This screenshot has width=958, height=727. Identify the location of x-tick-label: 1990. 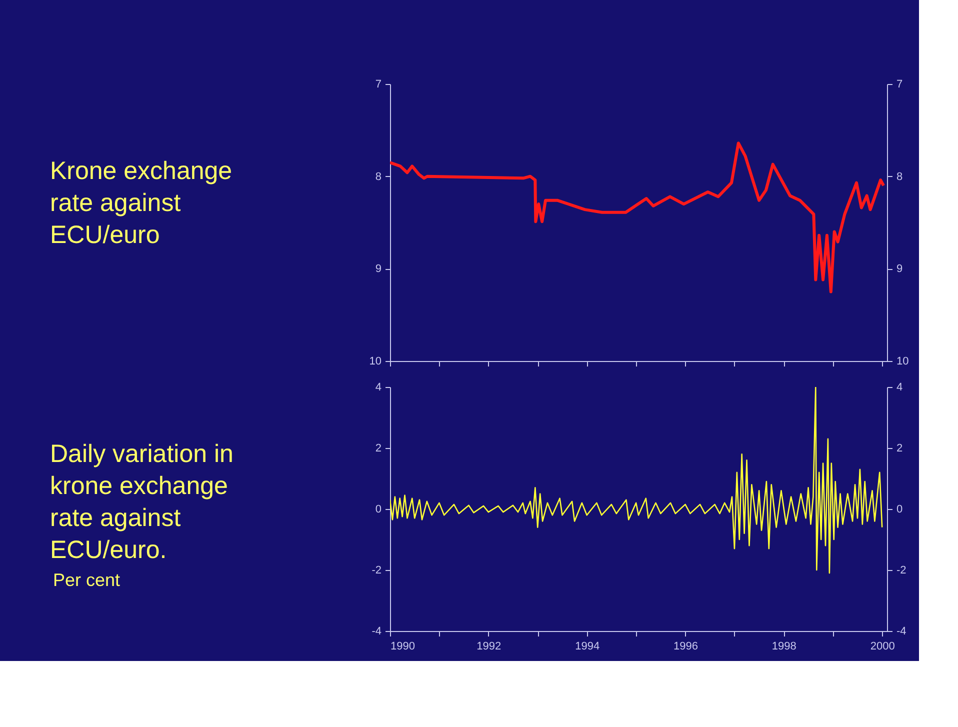
(402, 646).